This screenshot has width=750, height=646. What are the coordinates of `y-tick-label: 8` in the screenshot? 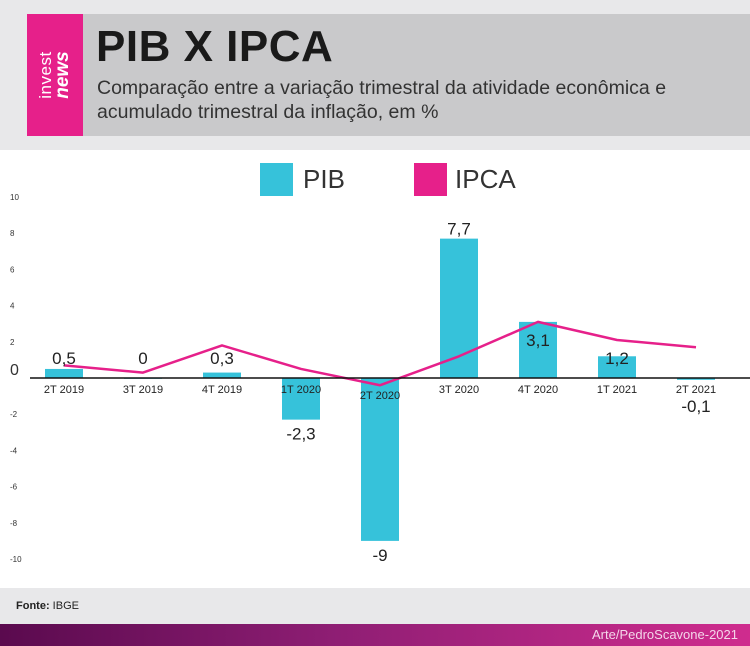 It's located at (12, 233).